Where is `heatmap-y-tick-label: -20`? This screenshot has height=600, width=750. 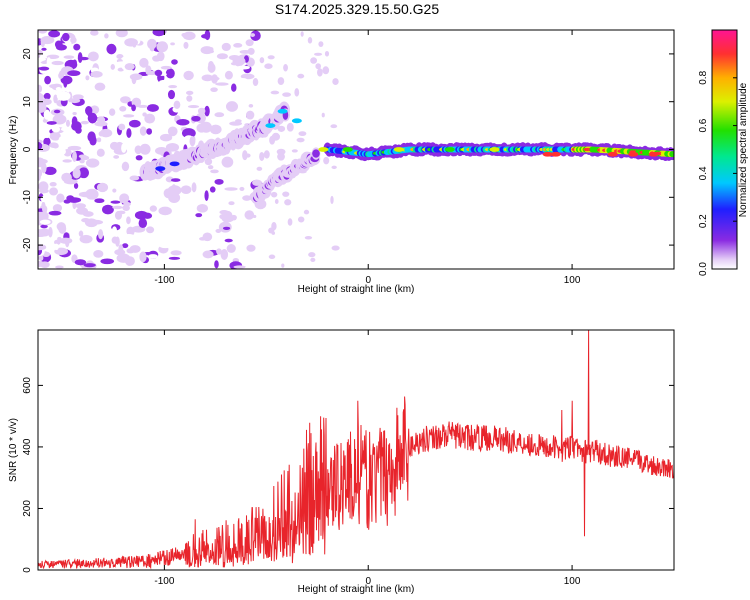
heatmap-y-tick-label: -20 is located at coordinates (27, 244).